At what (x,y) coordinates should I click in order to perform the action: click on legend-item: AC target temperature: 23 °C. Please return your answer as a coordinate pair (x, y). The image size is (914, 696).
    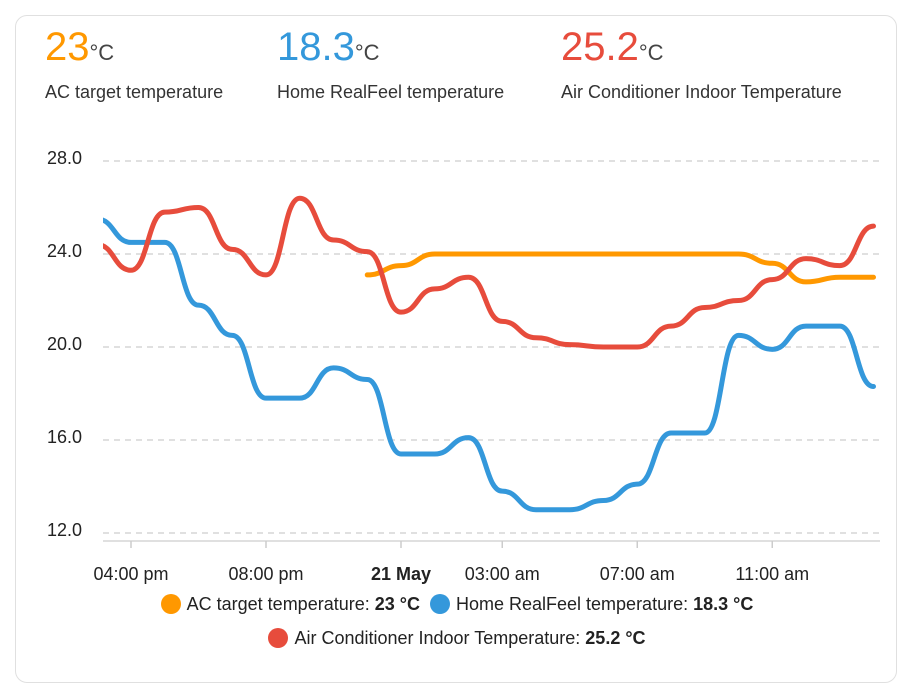
    Looking at the image, I should click on (290, 604).